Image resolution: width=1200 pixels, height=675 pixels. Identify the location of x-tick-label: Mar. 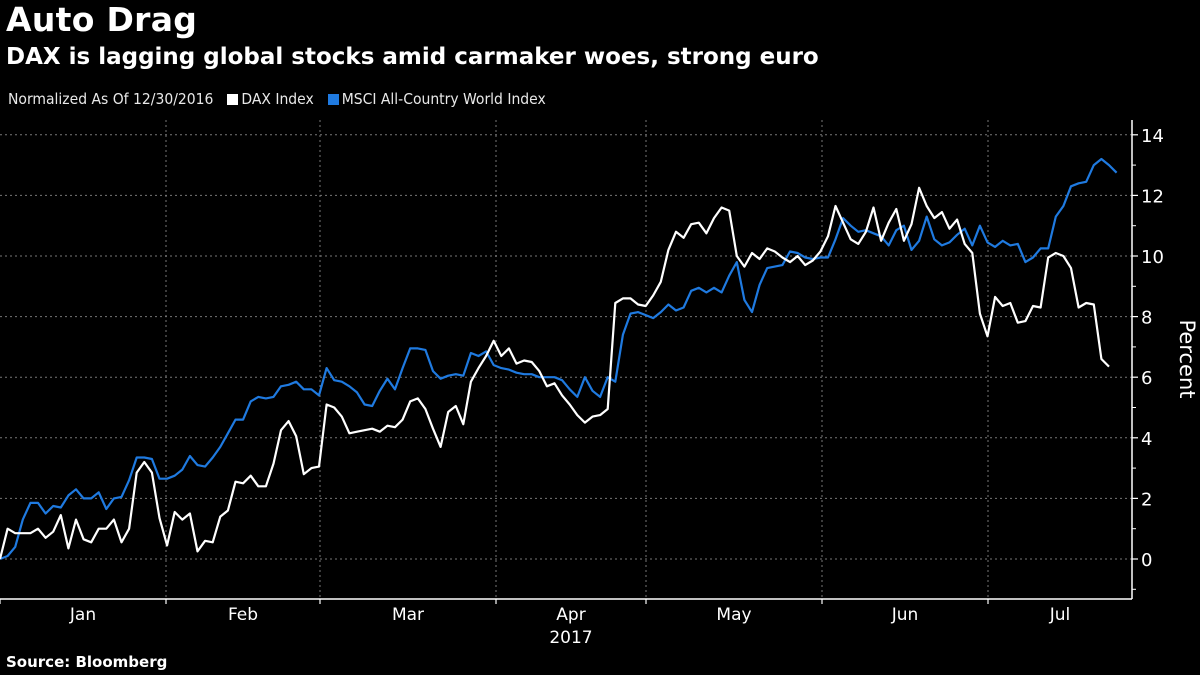
(408, 615).